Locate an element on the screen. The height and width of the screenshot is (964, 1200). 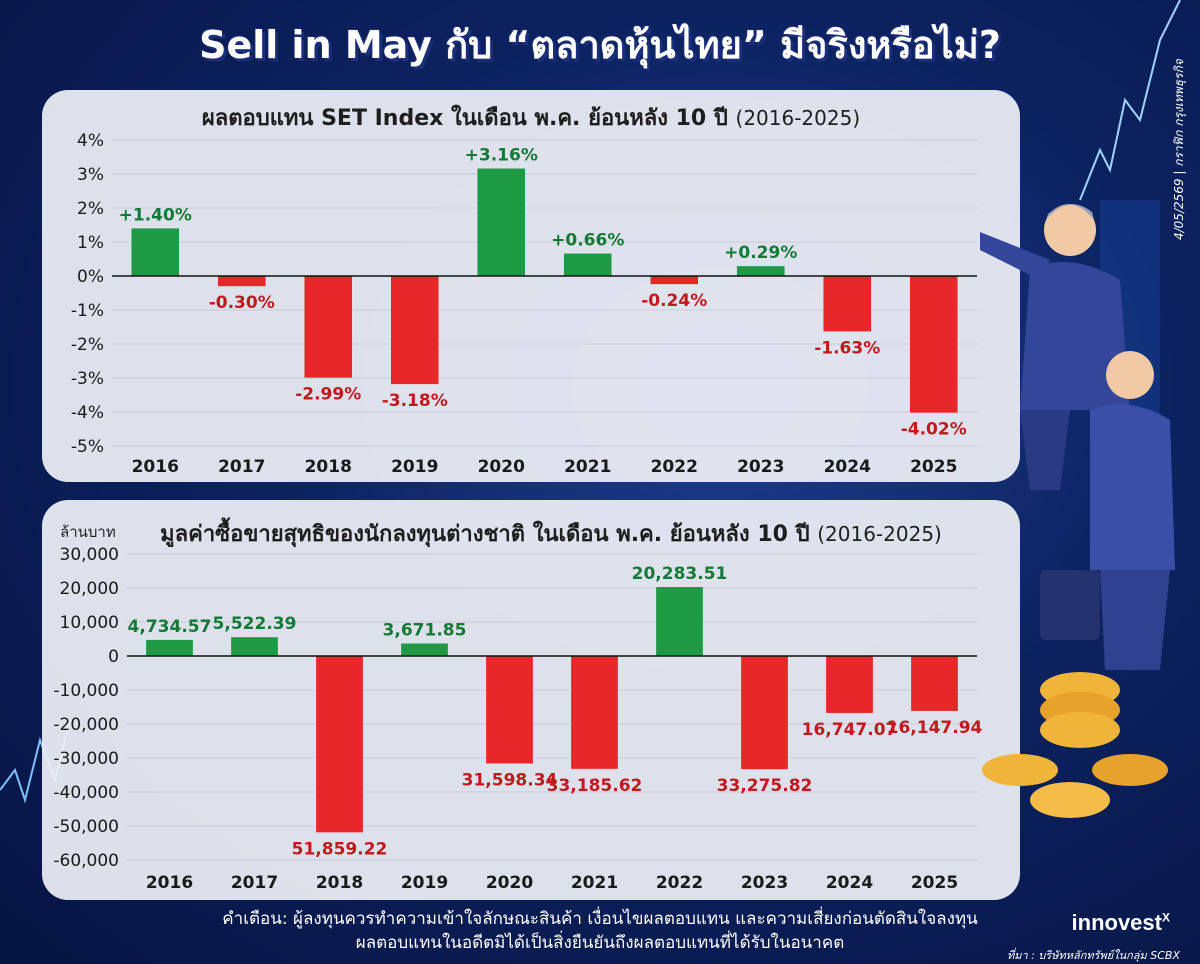
chart1-category-label: 2017 is located at coordinates (241, 467).